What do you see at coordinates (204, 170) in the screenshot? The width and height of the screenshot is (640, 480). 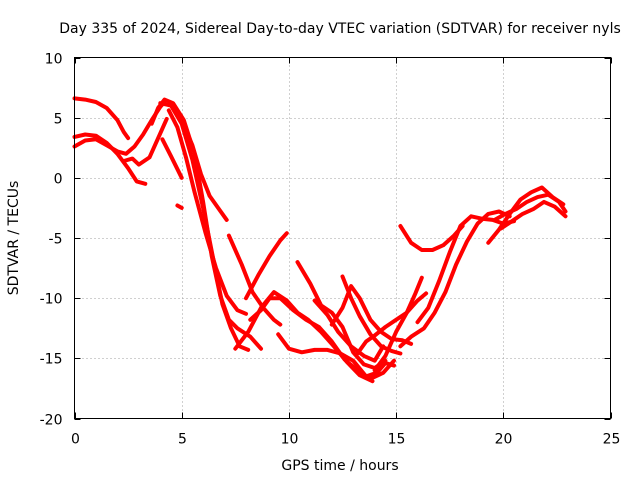 I see `data-series-sat-g` at bounding box center [204, 170].